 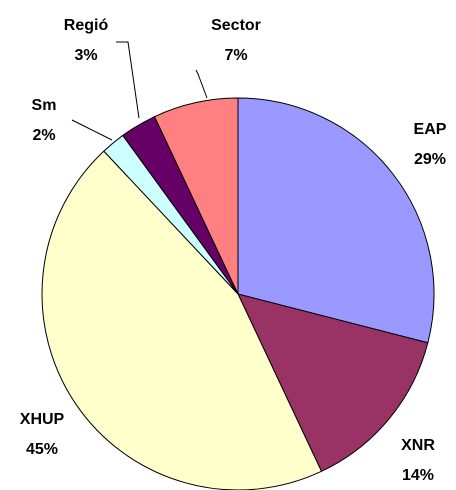 What do you see at coordinates (235, 55) in the screenshot?
I see `value-label: 7%` at bounding box center [235, 55].